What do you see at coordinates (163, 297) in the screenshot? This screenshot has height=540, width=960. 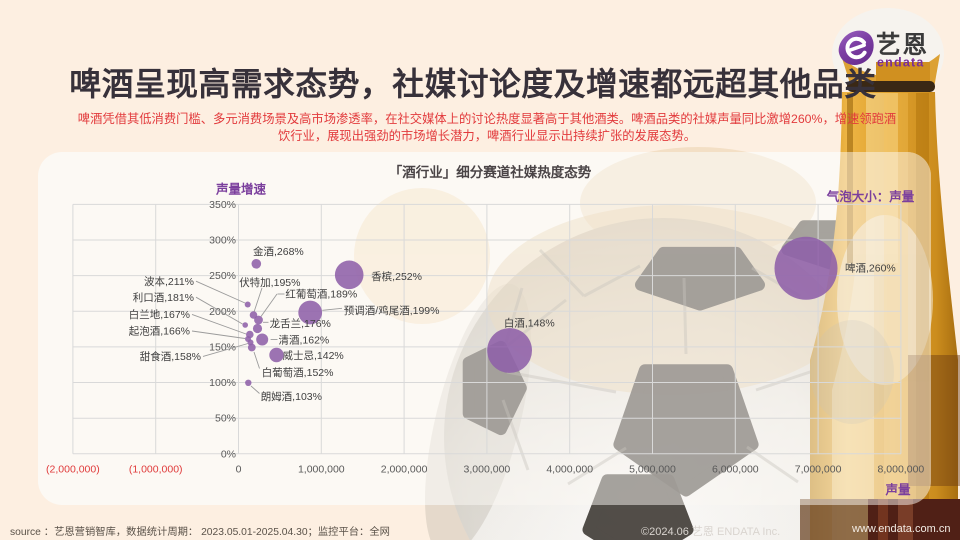 I see `svg-text: 利口酒,181%` at bounding box center [163, 297].